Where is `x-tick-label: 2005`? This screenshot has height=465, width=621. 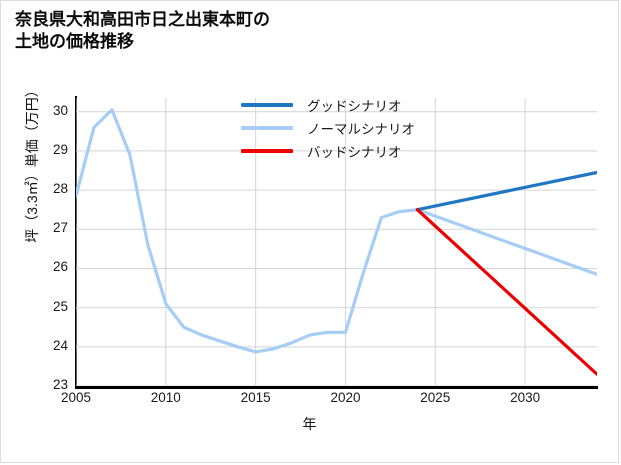 x-tick-label: 2005 is located at coordinates (76, 397).